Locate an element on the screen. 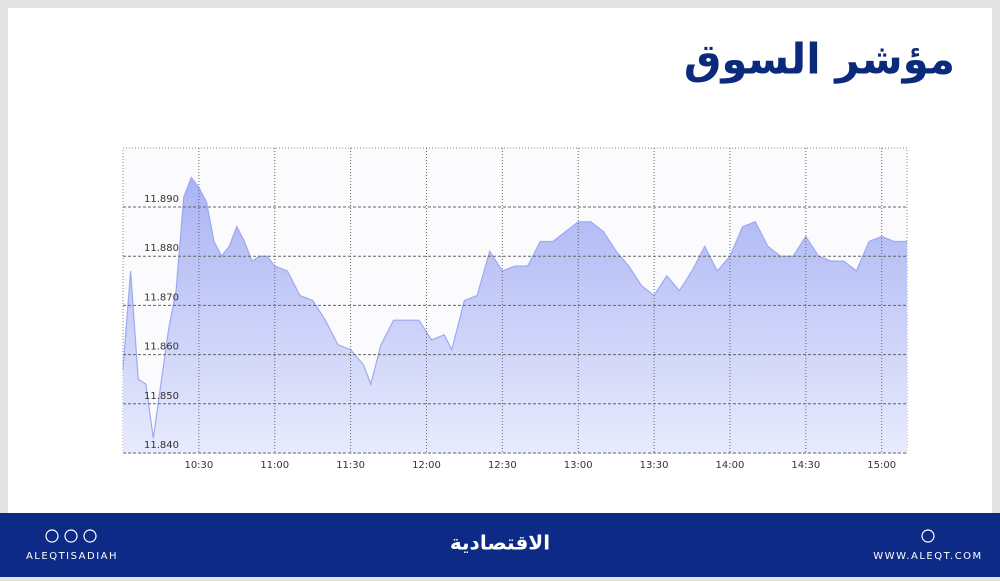  social-icons is located at coordinates (490, 536).